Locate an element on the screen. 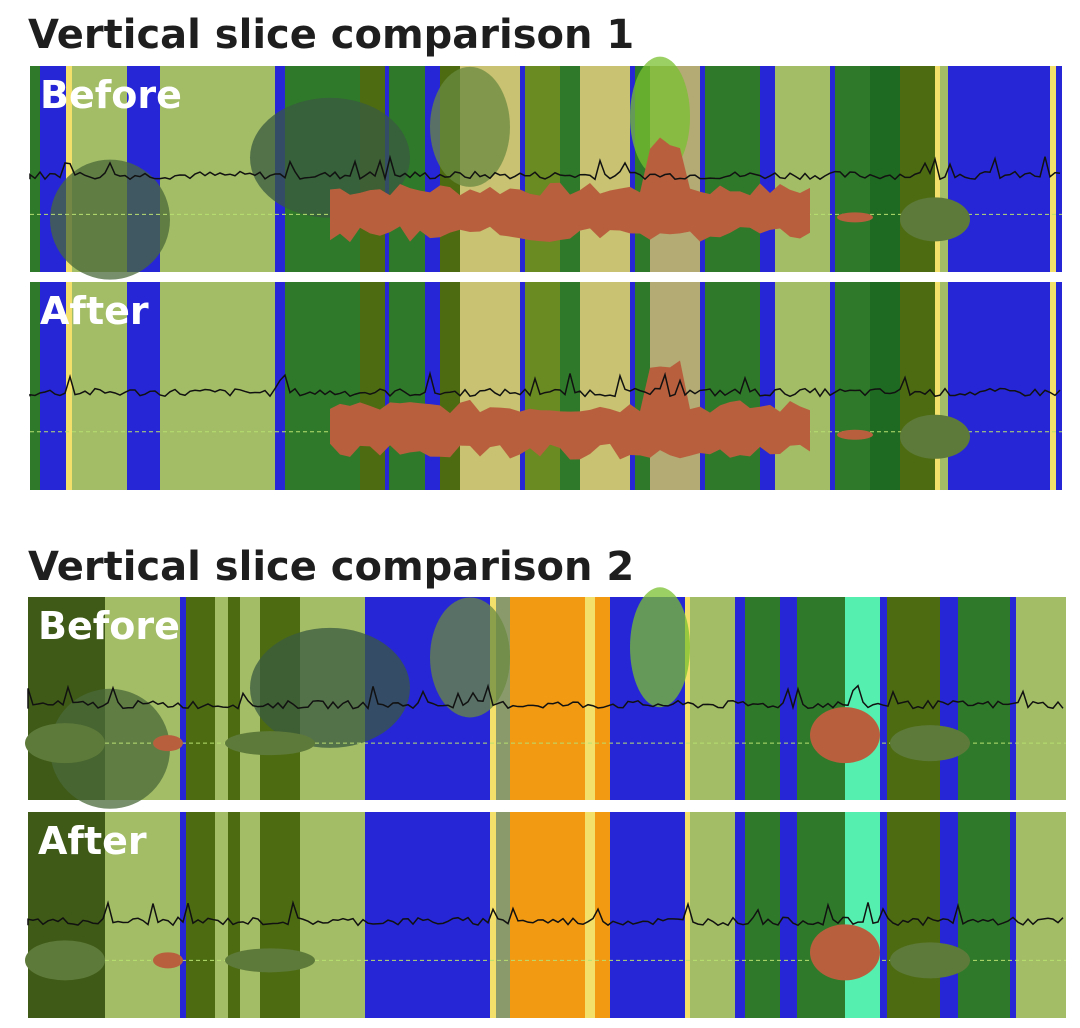 The width and height of the screenshot is (1080, 1028). panel-label: After is located at coordinates (94, 311).